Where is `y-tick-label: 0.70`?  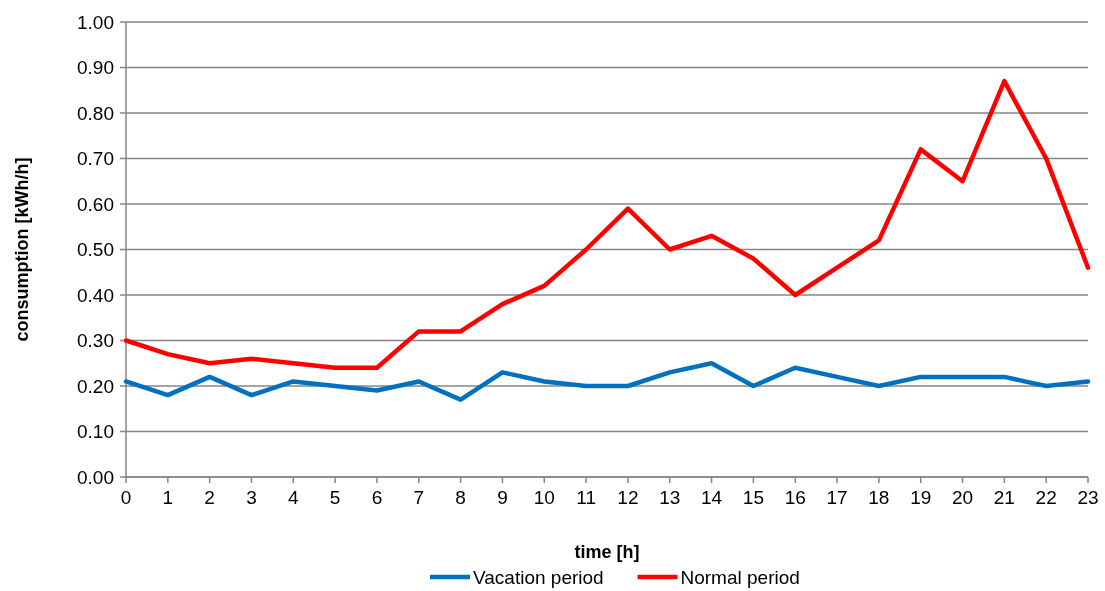
y-tick-label: 0.70 is located at coordinates (95, 159).